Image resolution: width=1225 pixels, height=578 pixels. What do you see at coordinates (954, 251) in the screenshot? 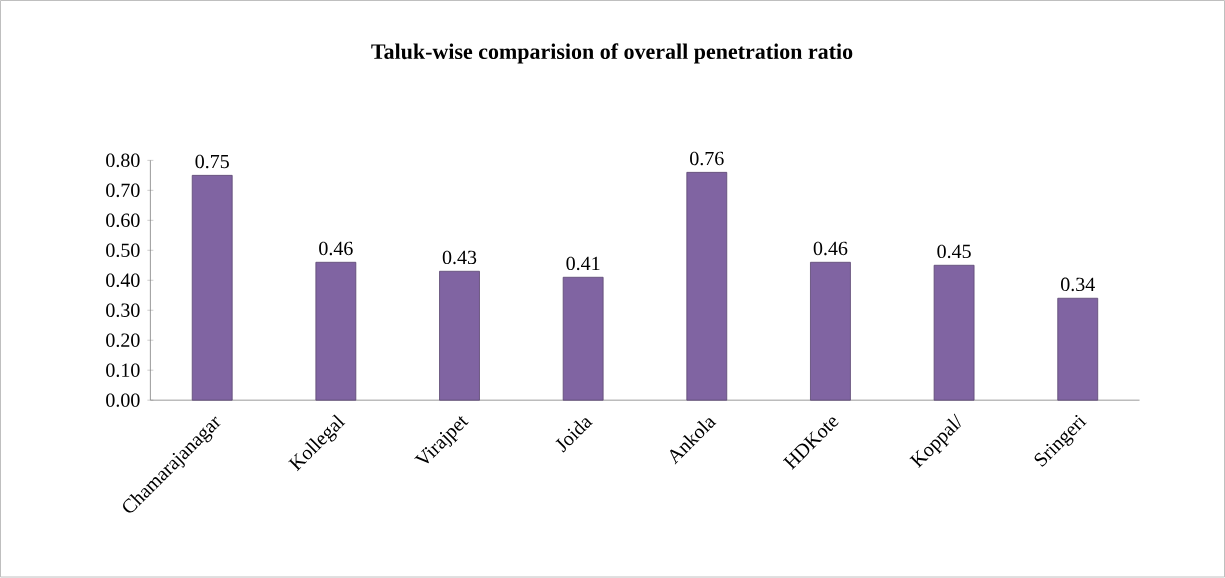
I see `data-label: 0.45` at bounding box center [954, 251].